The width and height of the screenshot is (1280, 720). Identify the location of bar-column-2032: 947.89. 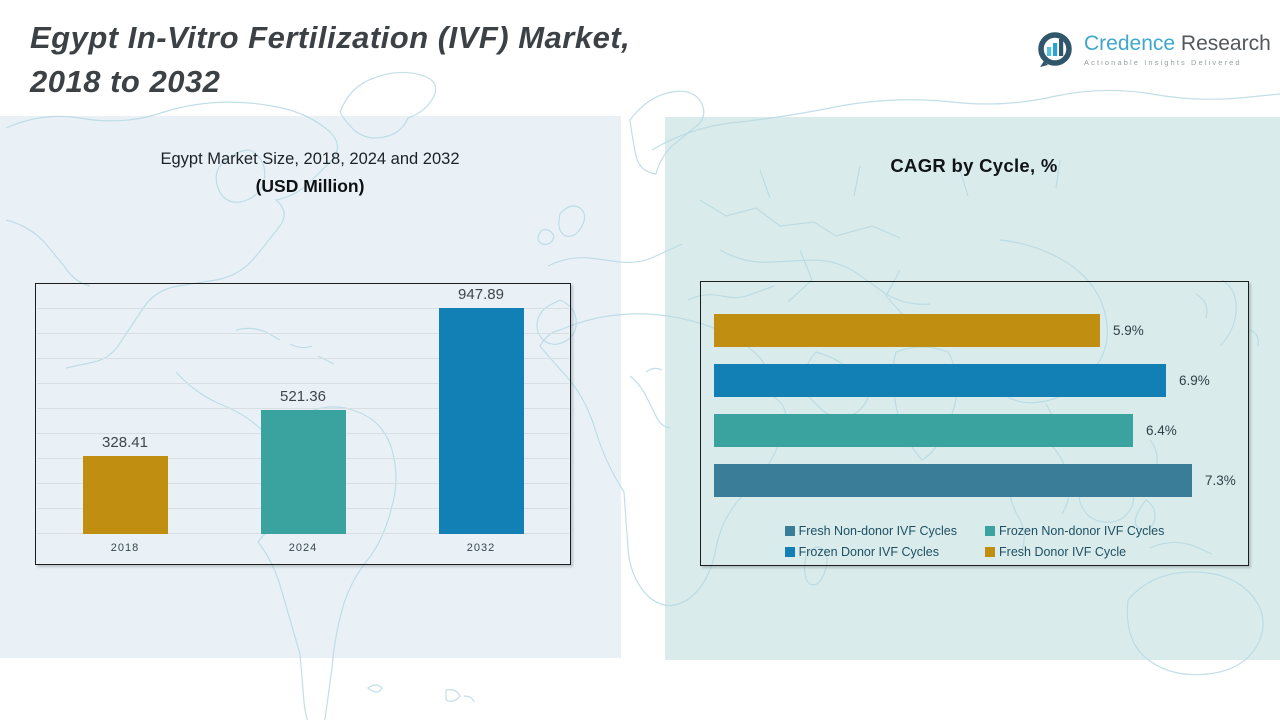
(481, 409).